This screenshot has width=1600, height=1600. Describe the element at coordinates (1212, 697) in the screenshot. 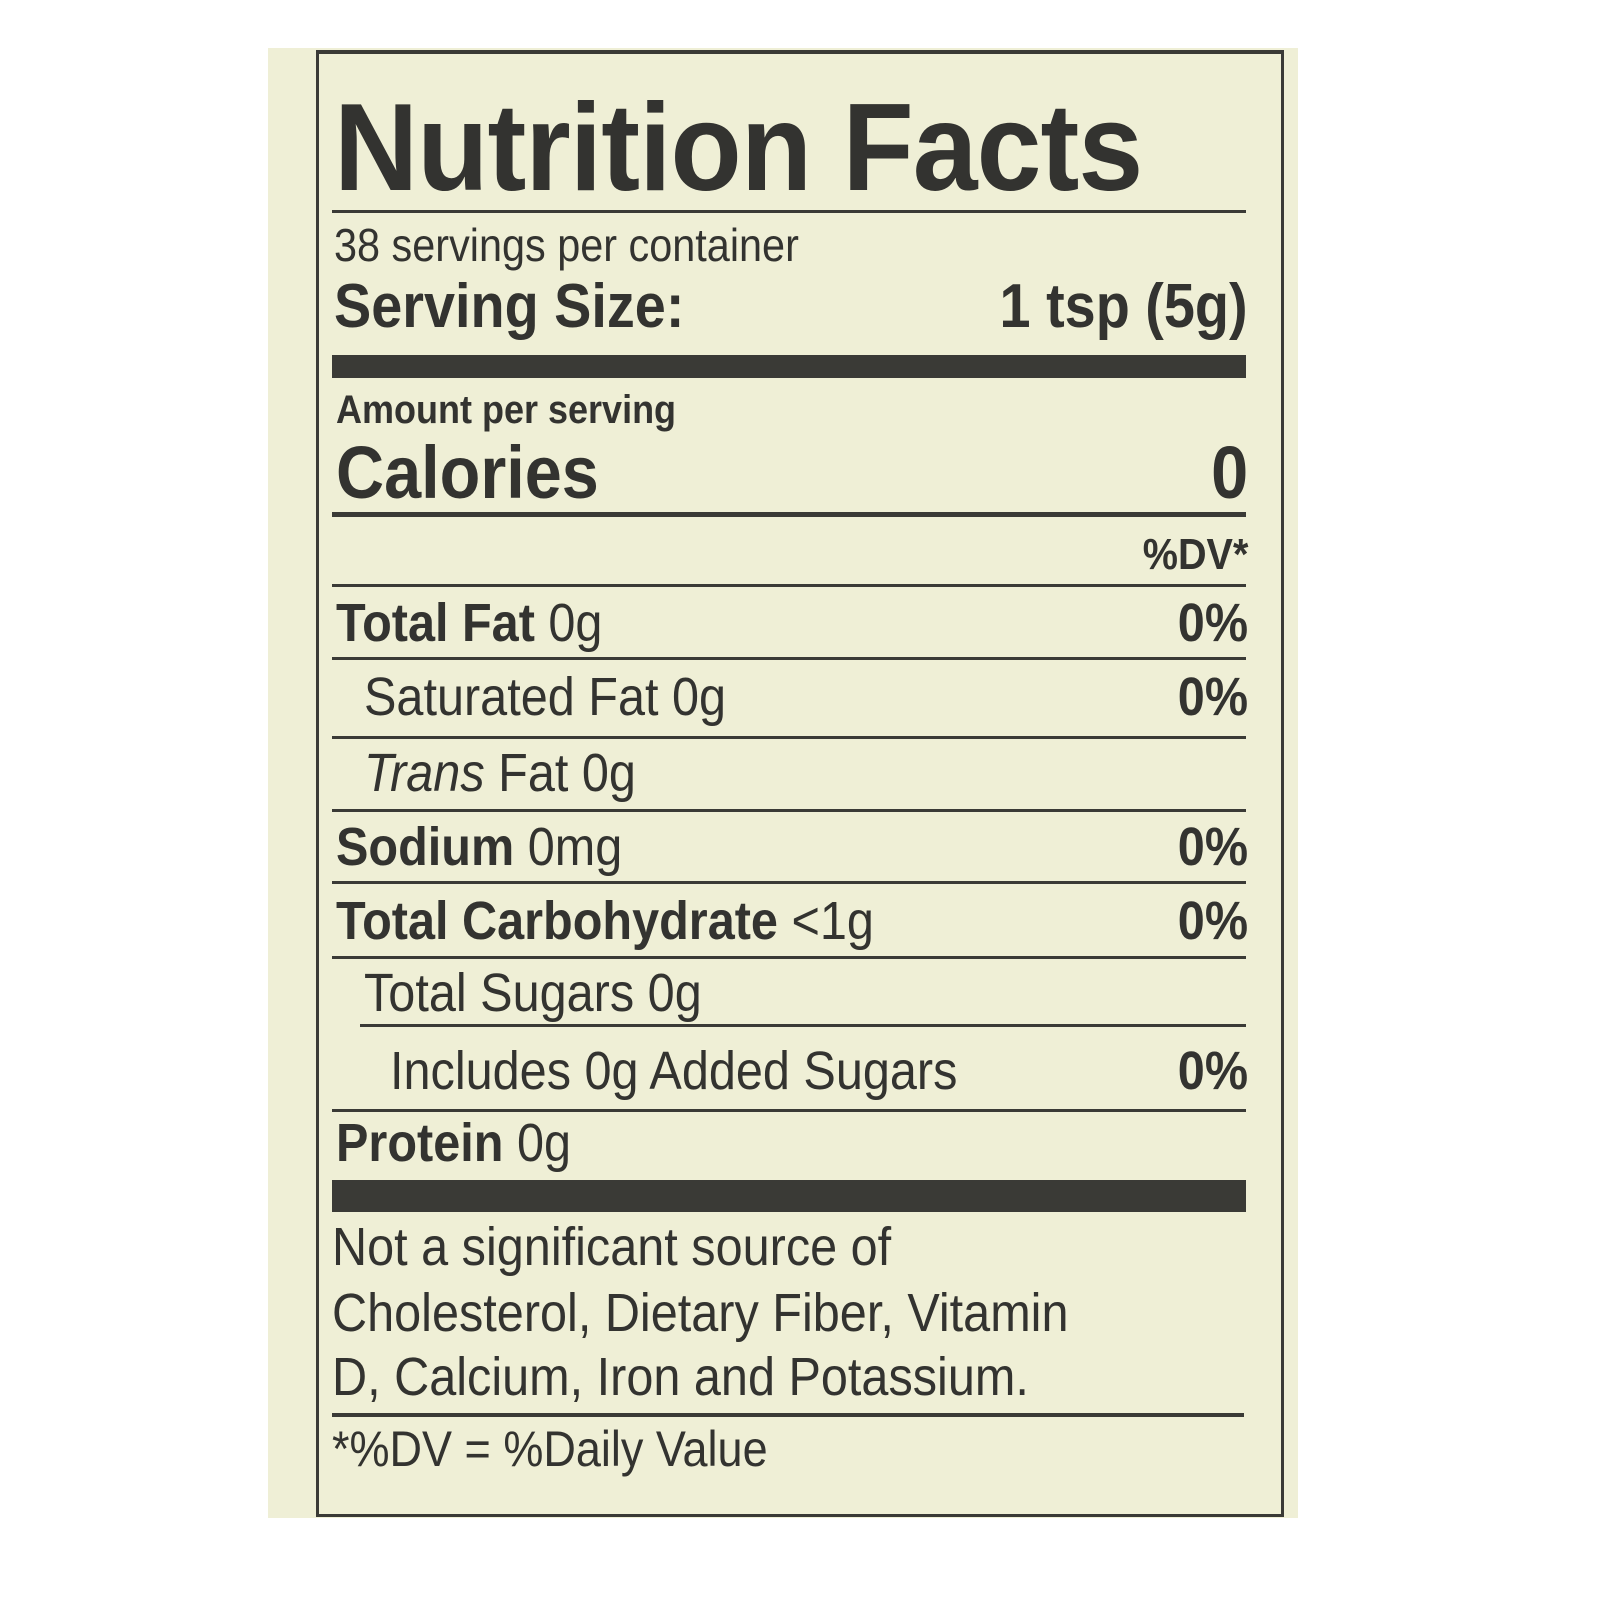

I see `dv-saturated-fat: 0%` at that location.